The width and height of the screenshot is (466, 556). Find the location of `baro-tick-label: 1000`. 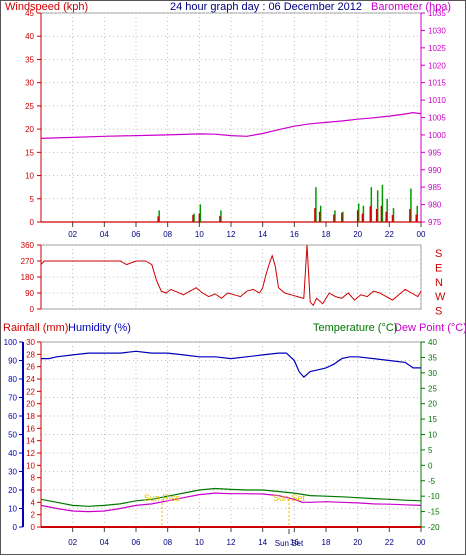

baro-tick-label: 1000 is located at coordinates (437, 135).